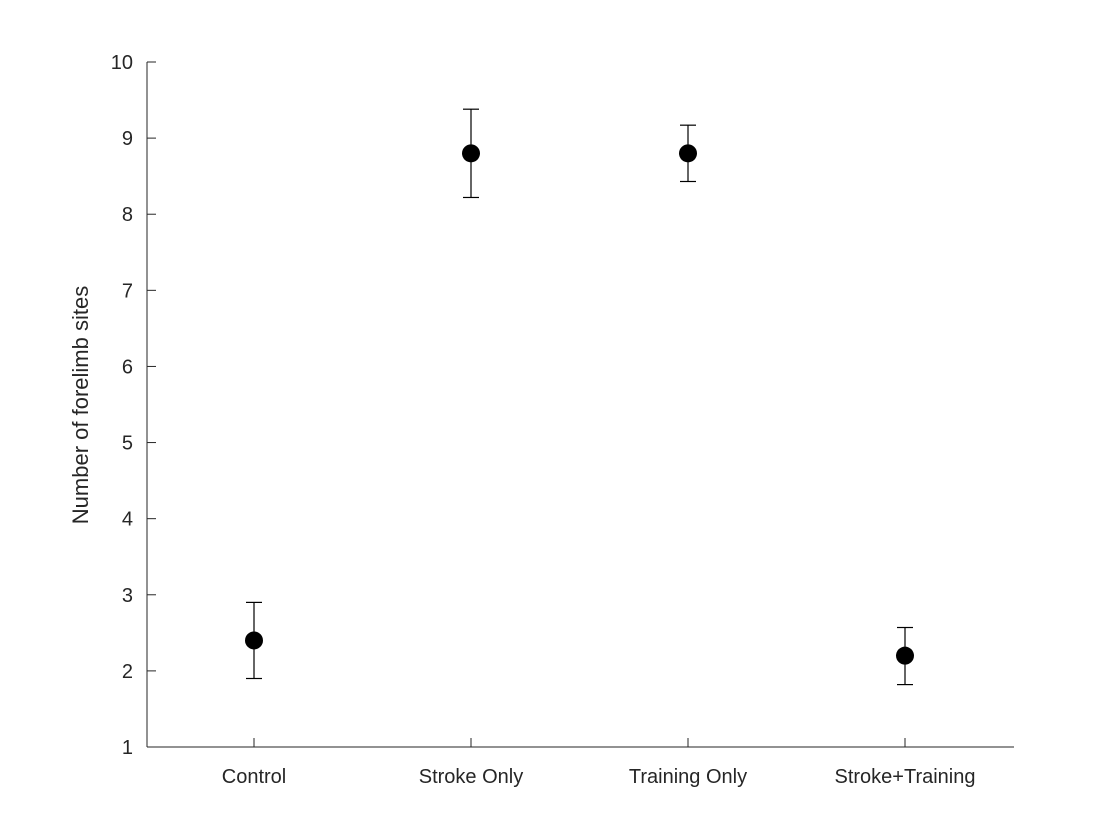  Describe the element at coordinates (80, 405) in the screenshot. I see `y-axis-label: Number of forelimb sites` at that location.